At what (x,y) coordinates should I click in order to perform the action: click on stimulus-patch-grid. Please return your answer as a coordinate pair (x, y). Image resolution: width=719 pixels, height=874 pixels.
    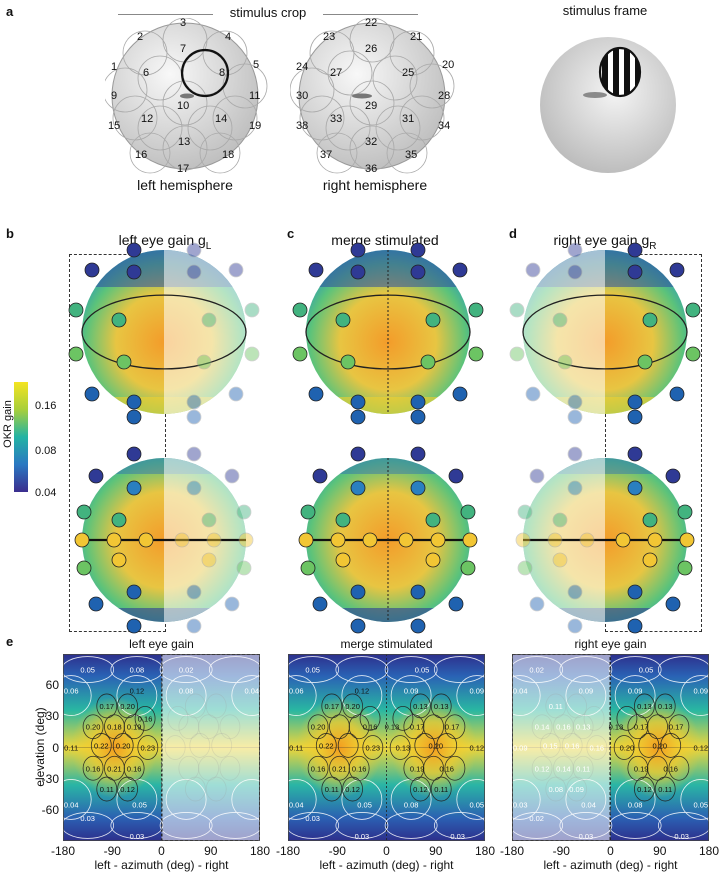
    Looking at the image, I should click on (372, 96).